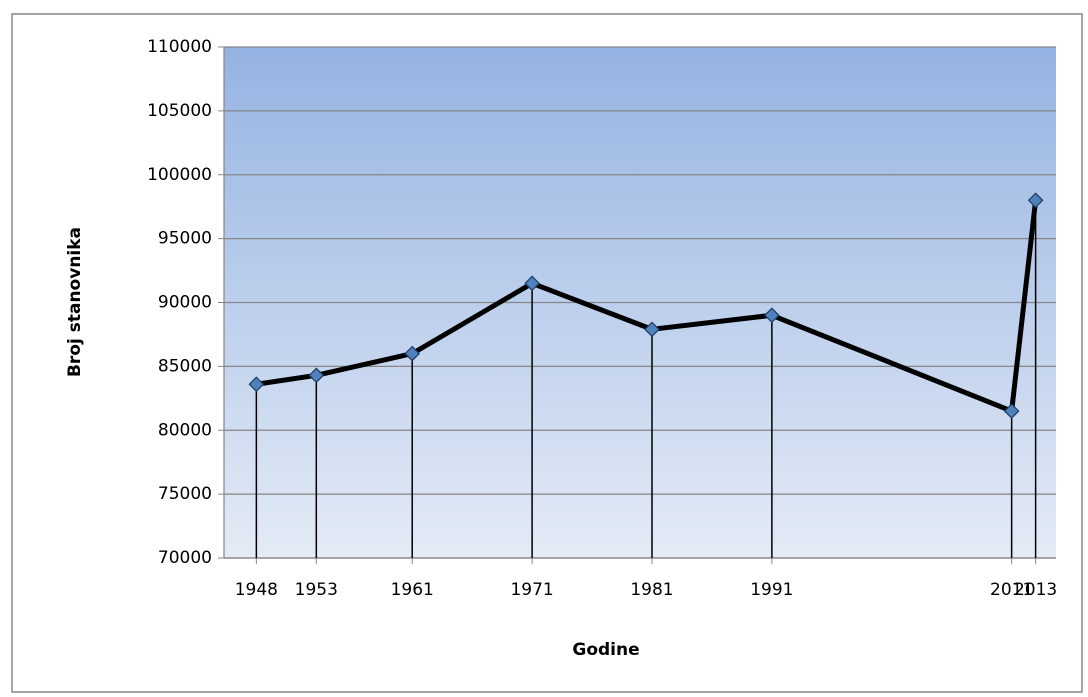  I want to click on x-axis-title: Godine, so click(605, 650).